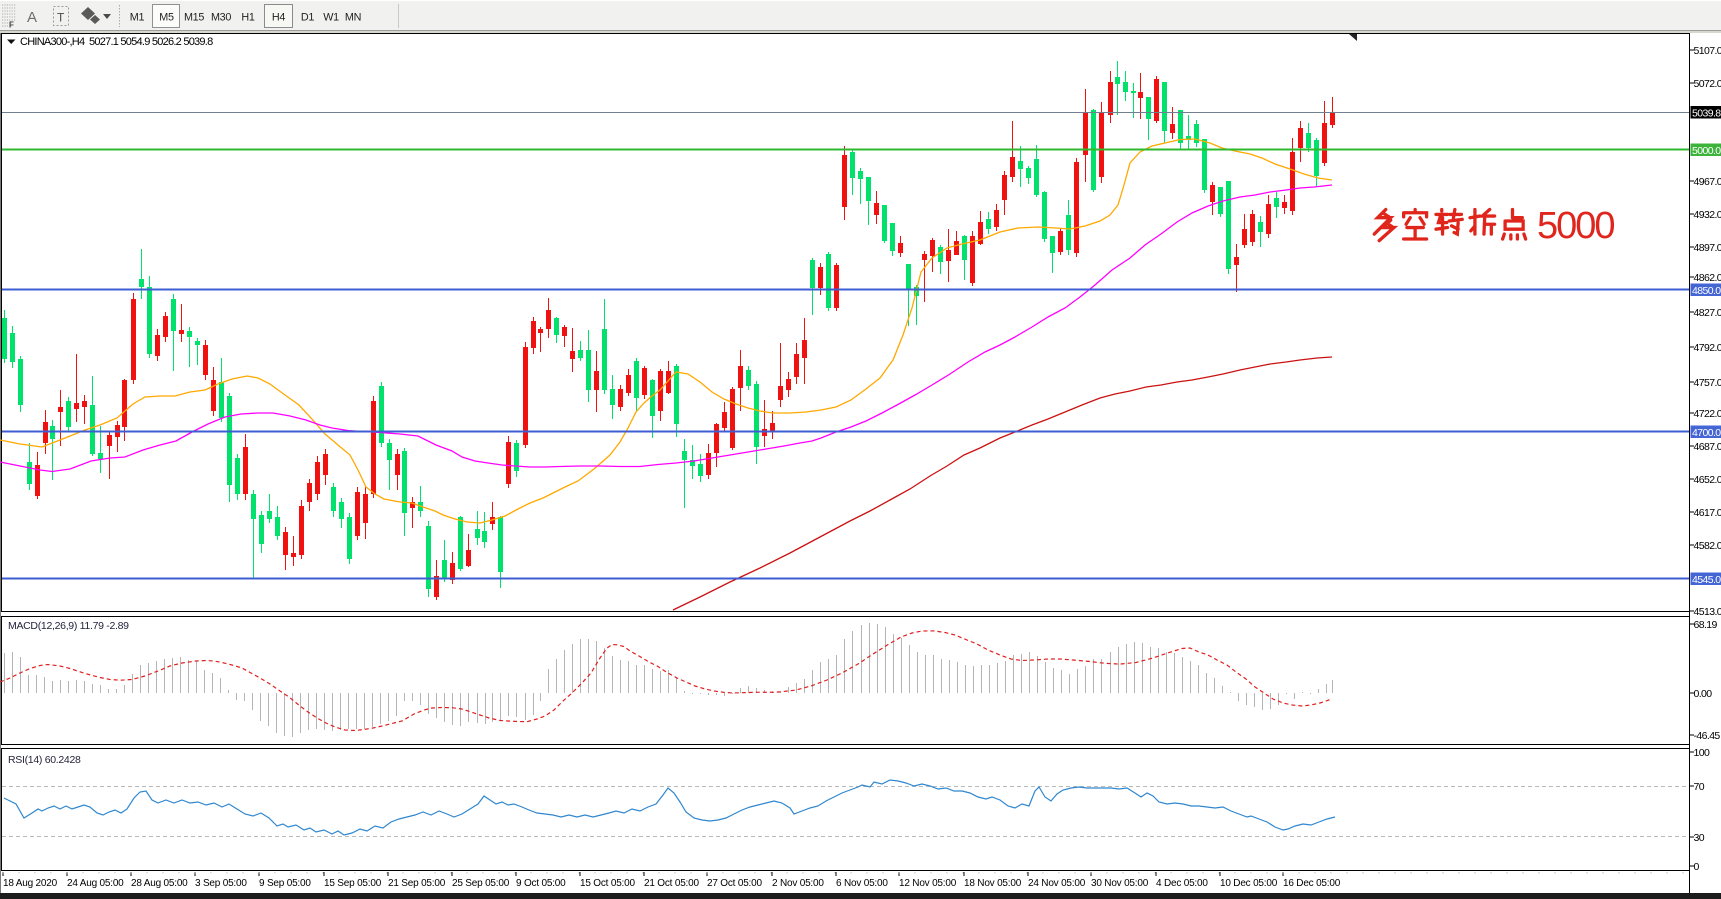 The width and height of the screenshot is (1721, 899). Describe the element at coordinates (247, 18) in the screenshot. I see `svg-text: H1` at that location.